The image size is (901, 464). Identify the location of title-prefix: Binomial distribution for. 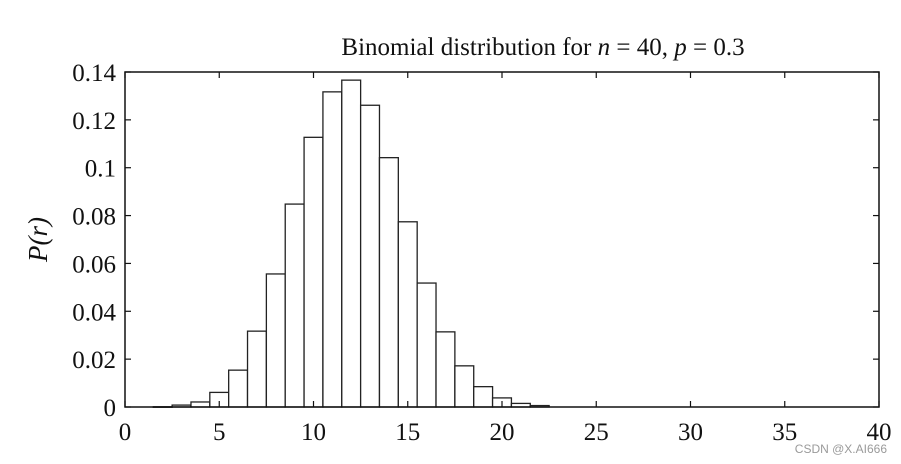
(469, 47).